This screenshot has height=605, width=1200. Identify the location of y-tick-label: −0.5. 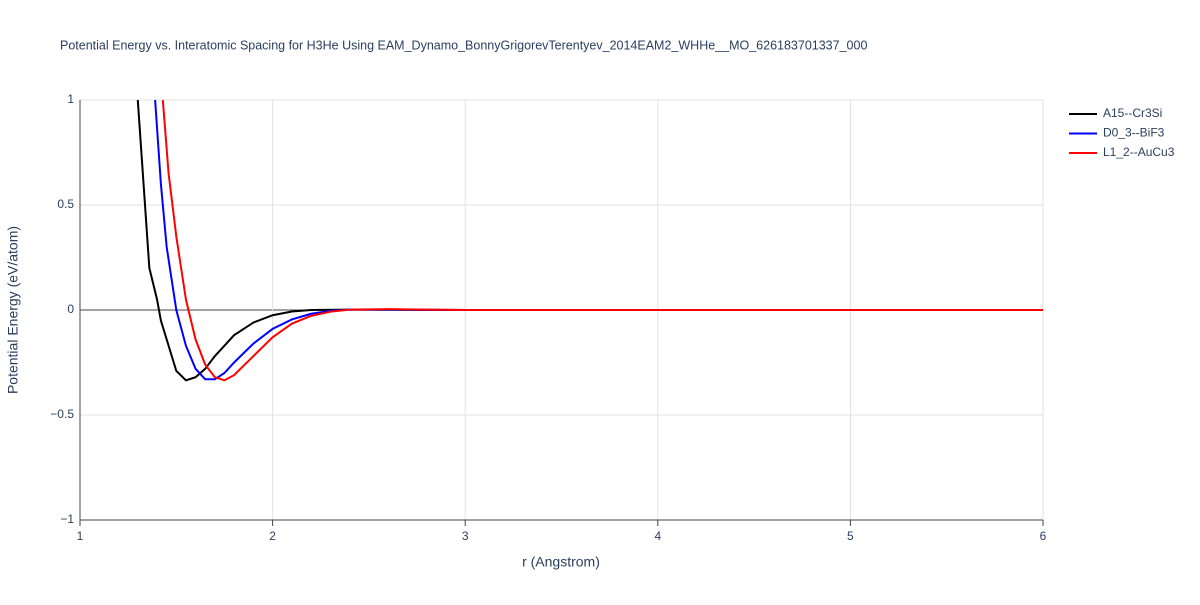
(62, 414).